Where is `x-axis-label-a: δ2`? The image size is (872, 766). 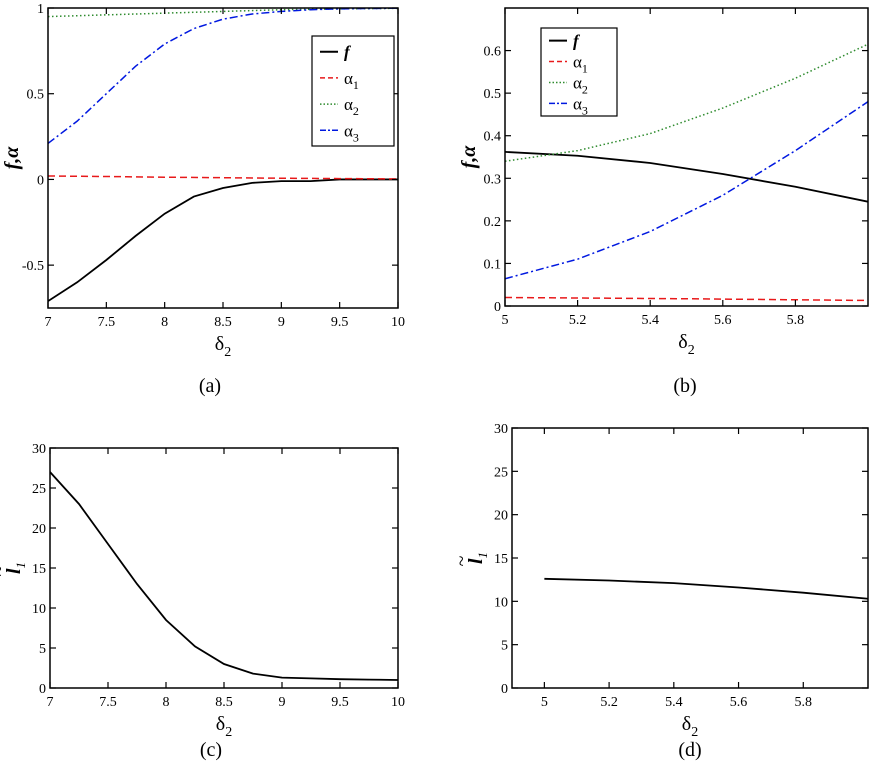 x-axis-label-a: δ2 is located at coordinates (223, 346).